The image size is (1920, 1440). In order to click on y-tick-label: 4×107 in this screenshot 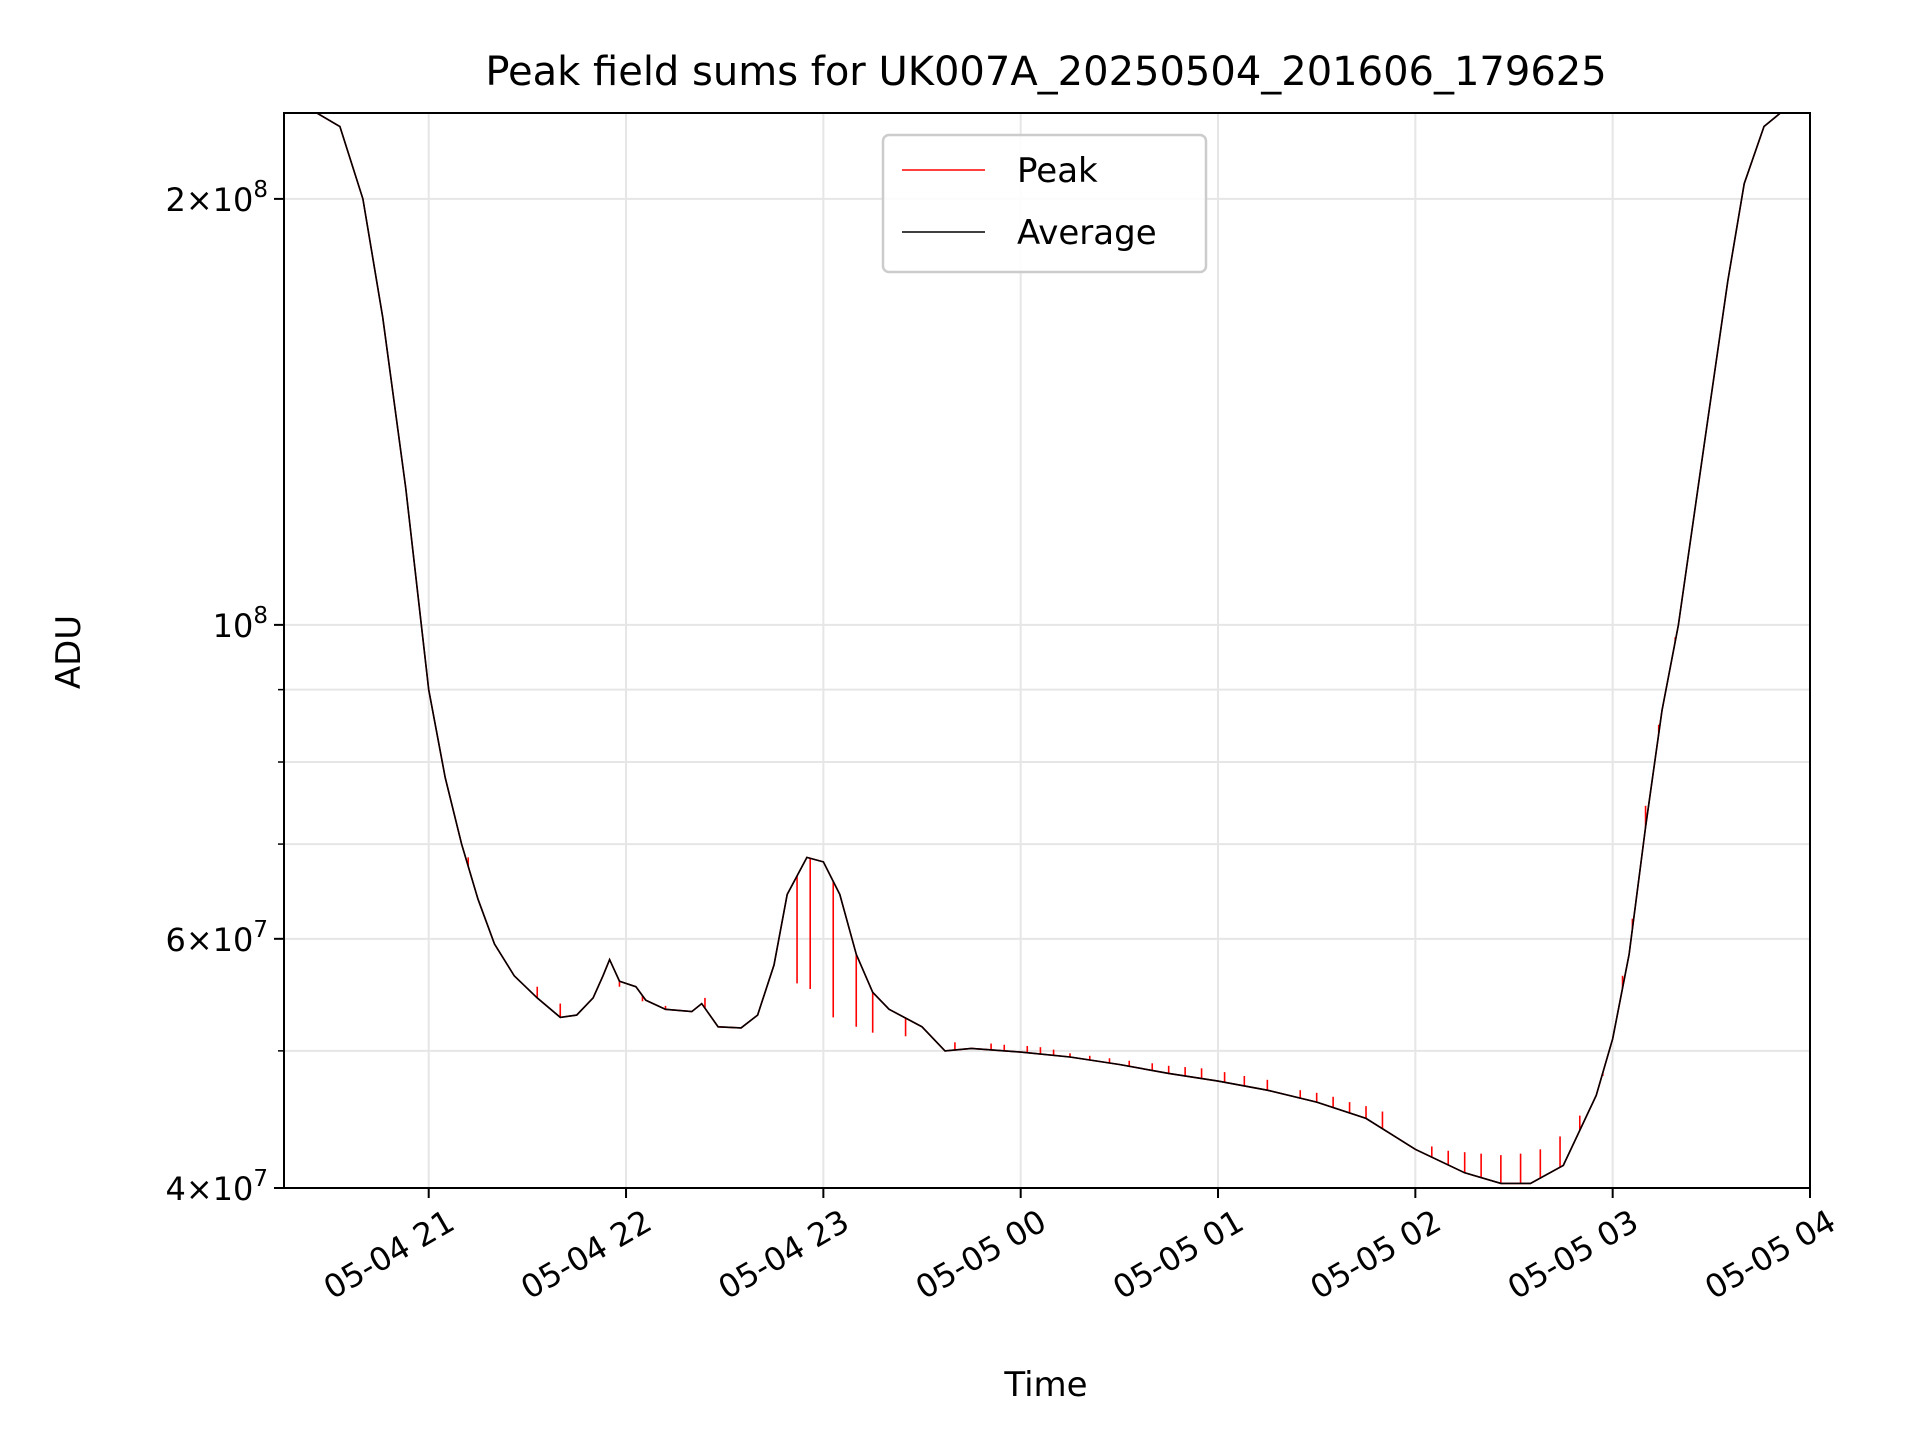, I will do `click(216, 1187)`.